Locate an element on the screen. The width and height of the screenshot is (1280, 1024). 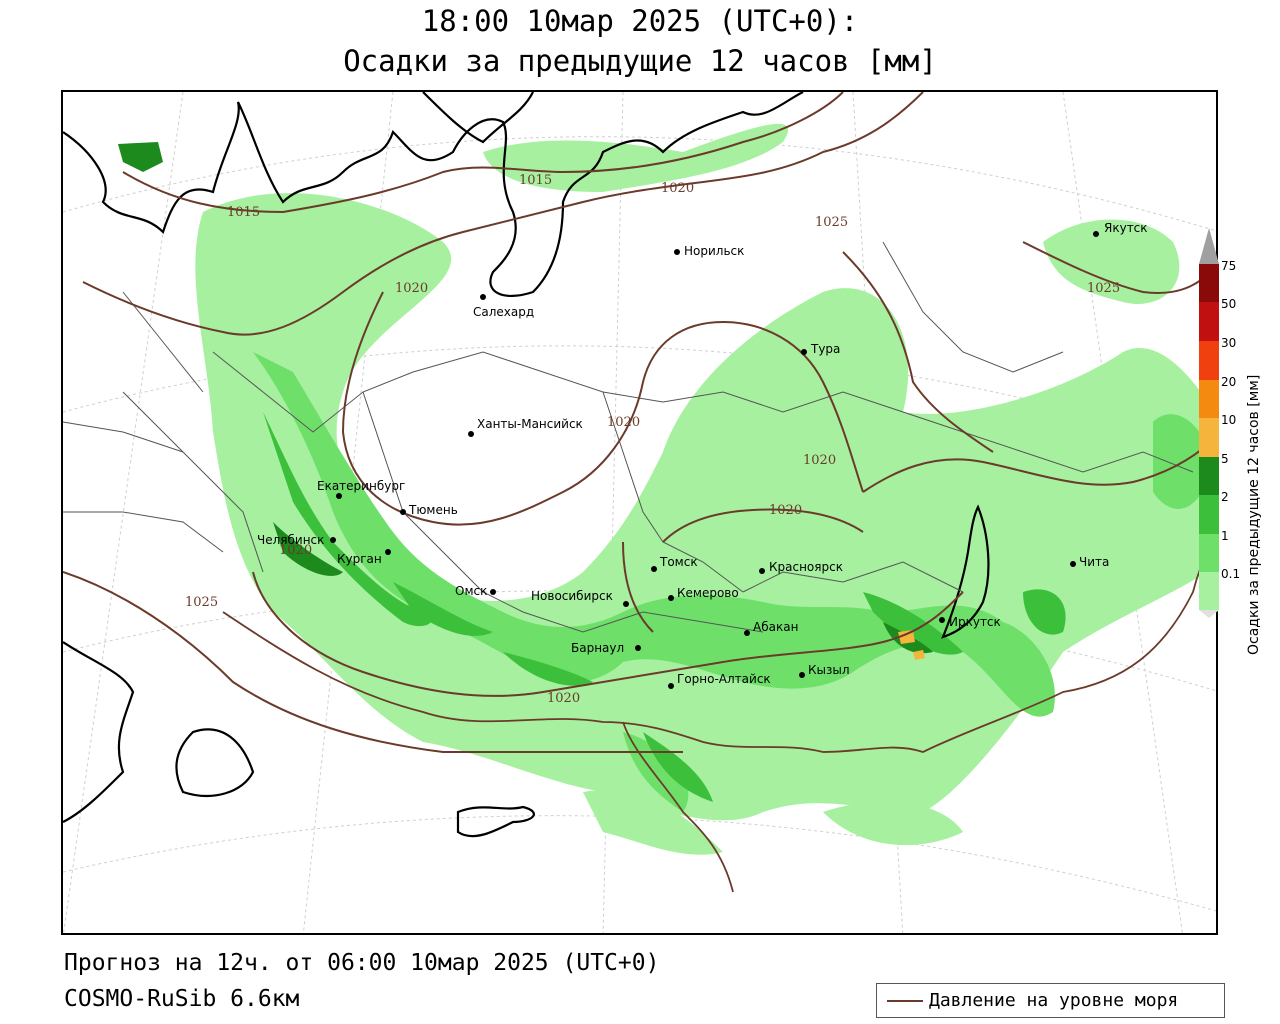
pressure-legend: Давление на уровне моря is located at coordinates (1050, 1000).